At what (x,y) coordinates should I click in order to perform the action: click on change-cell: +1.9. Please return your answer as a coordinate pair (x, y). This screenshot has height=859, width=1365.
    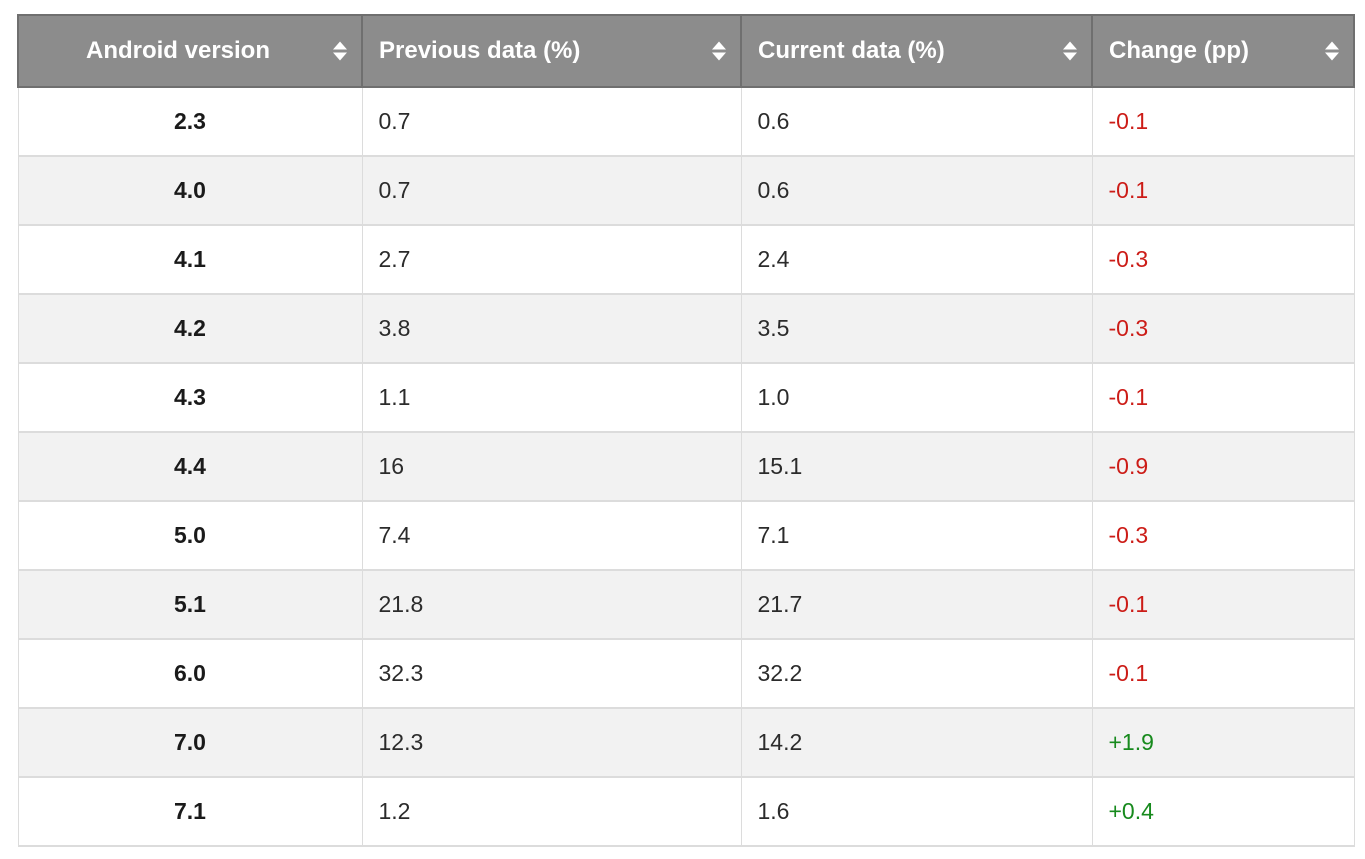
    Looking at the image, I should click on (1223, 743).